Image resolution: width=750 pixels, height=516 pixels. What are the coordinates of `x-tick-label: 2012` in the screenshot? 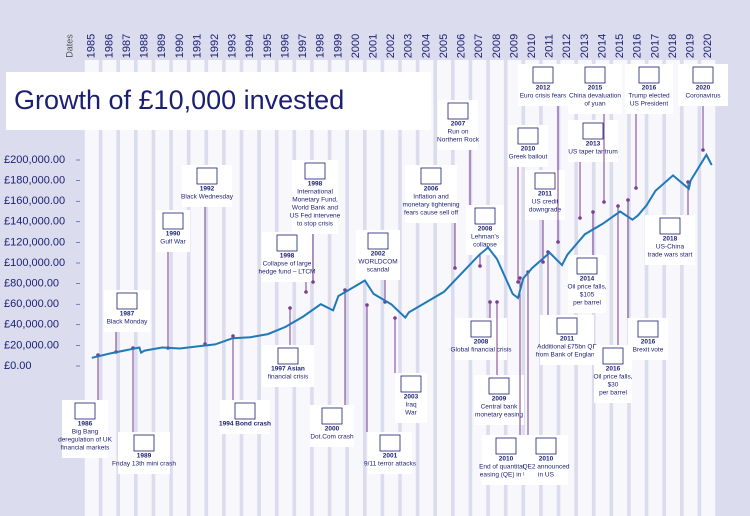 It's located at (567, 46).